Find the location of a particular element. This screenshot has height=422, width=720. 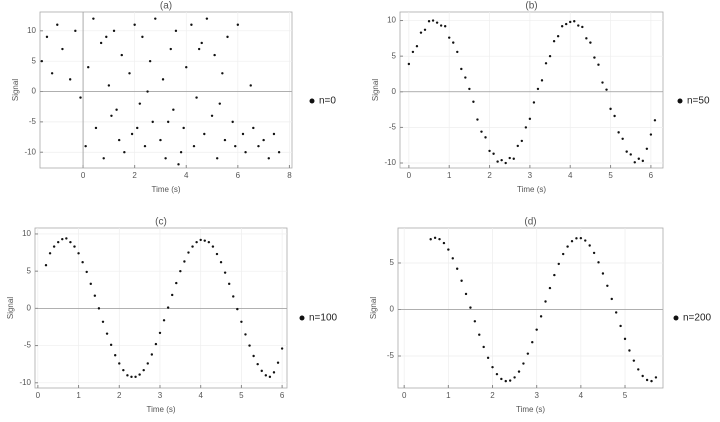

x-tick-label: 0 is located at coordinates (83, 175).